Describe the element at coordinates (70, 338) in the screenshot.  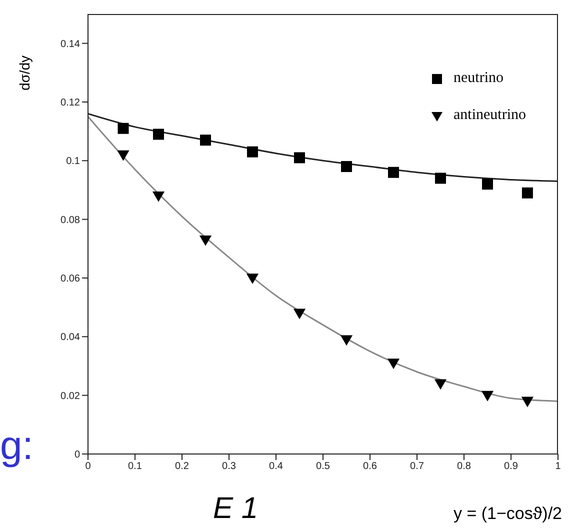
I see `y-tick-label: 0.04` at that location.